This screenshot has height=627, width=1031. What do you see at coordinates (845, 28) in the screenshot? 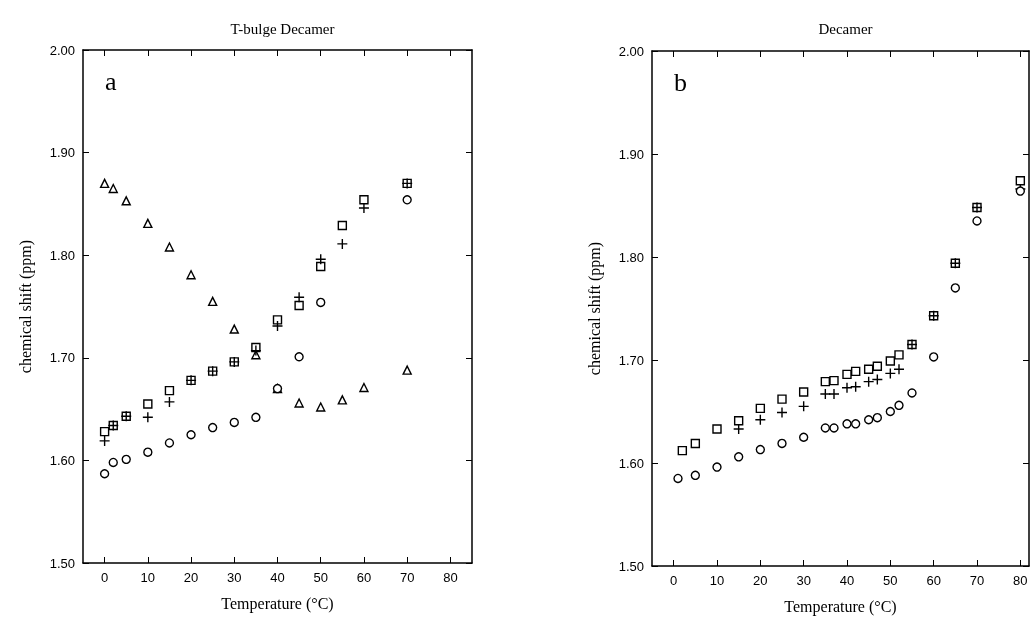
I see `chart-title: Decamer` at bounding box center [845, 28].